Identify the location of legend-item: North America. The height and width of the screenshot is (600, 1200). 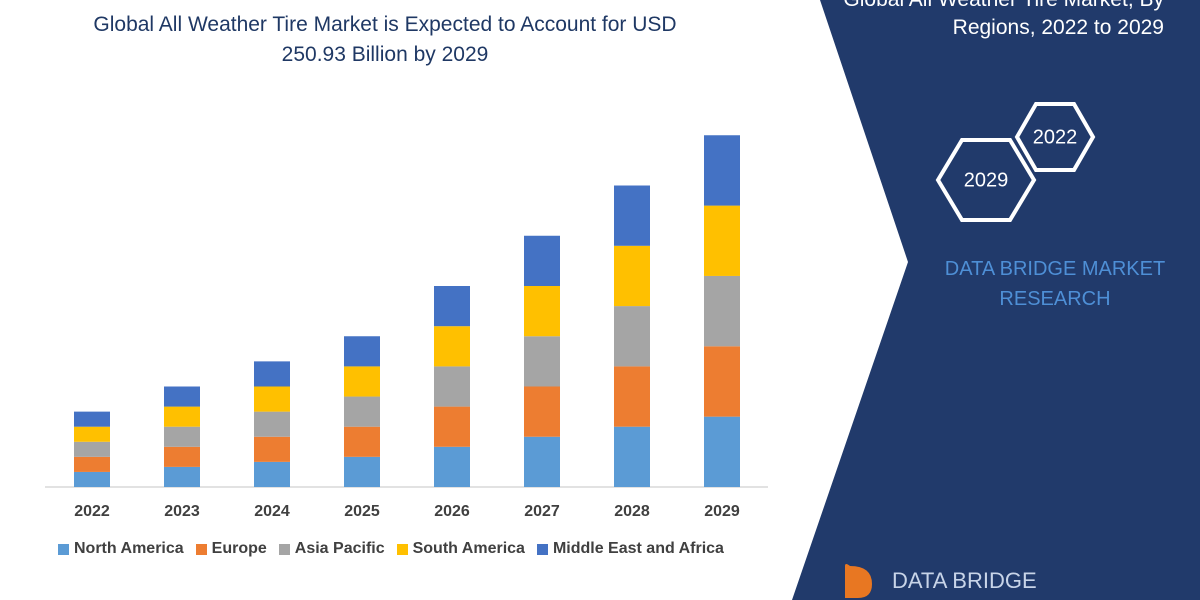
(121, 549).